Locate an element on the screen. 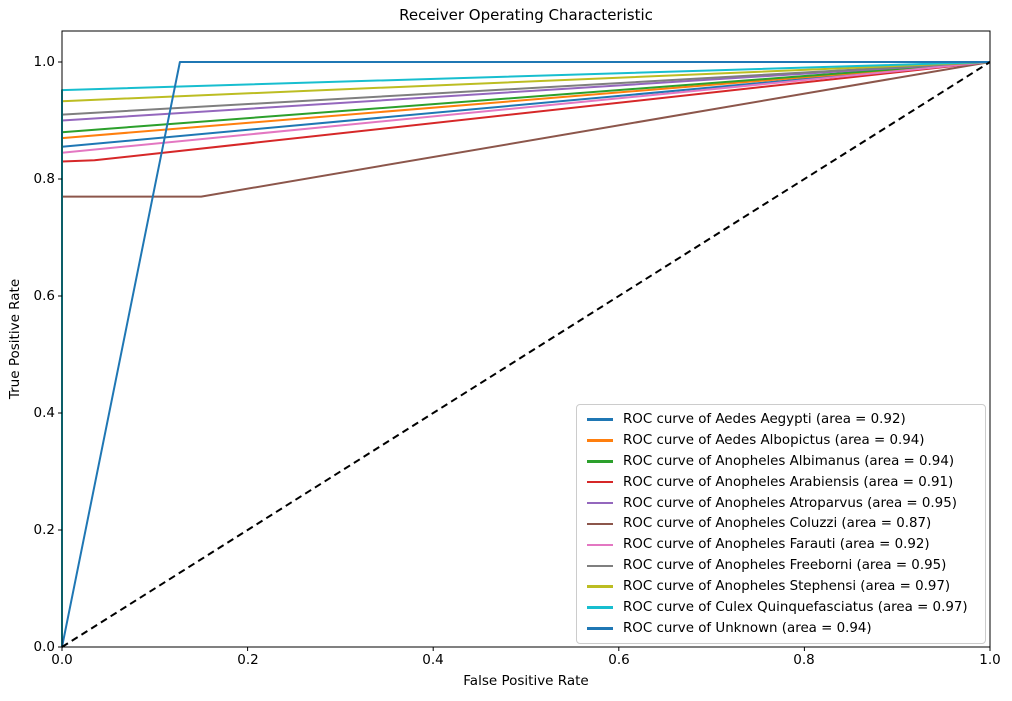  x-tick-label-5: 1.0 is located at coordinates (990, 660).